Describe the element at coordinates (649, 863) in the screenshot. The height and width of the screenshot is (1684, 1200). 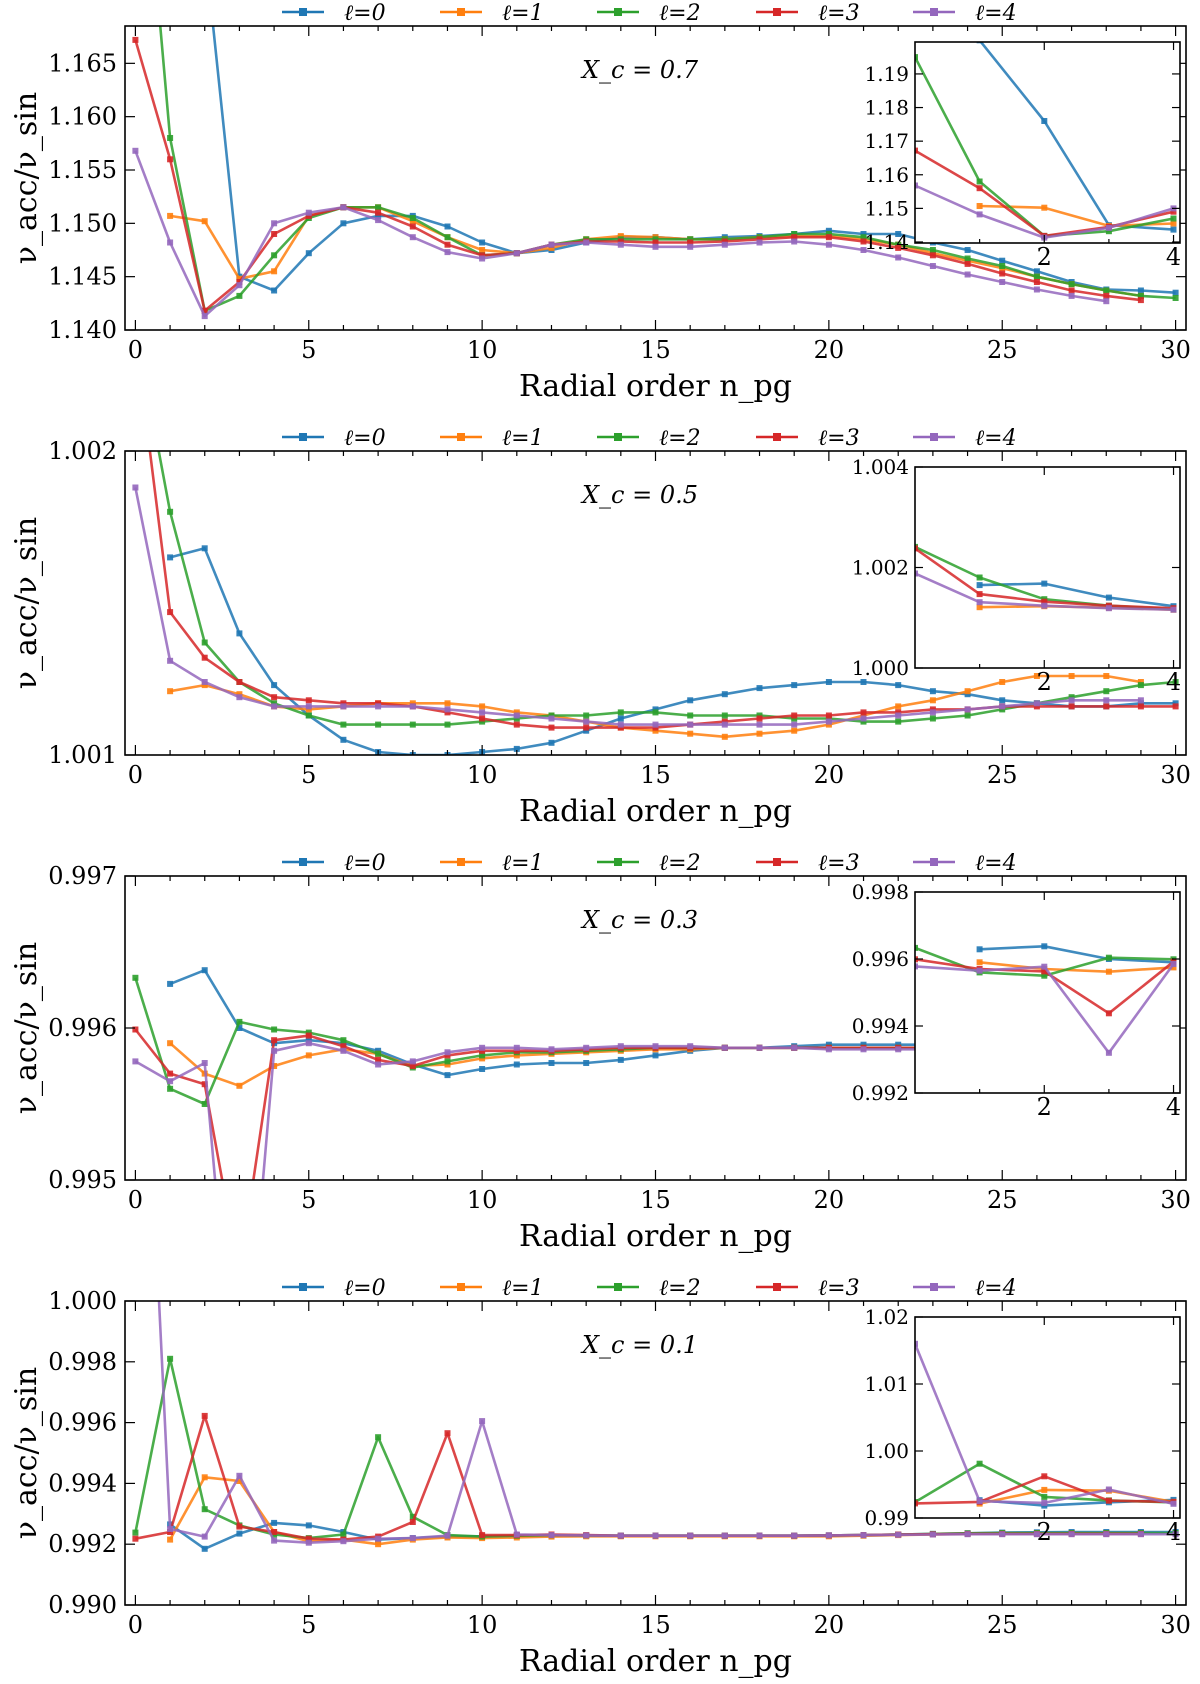
I see `legend: ℓ=0 ℓ=1 ℓ=2 ℓ=3 ℓ=4` at that location.